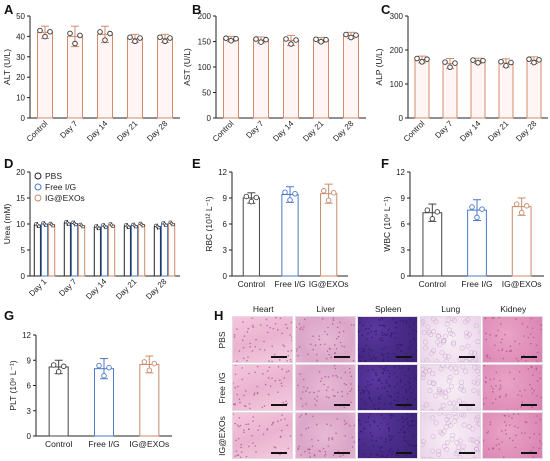 The height and width of the screenshot is (461, 550). What do you see at coordinates (44, 250) in the screenshot?
I see `bar-free-i-g` at bounding box center [44, 250].